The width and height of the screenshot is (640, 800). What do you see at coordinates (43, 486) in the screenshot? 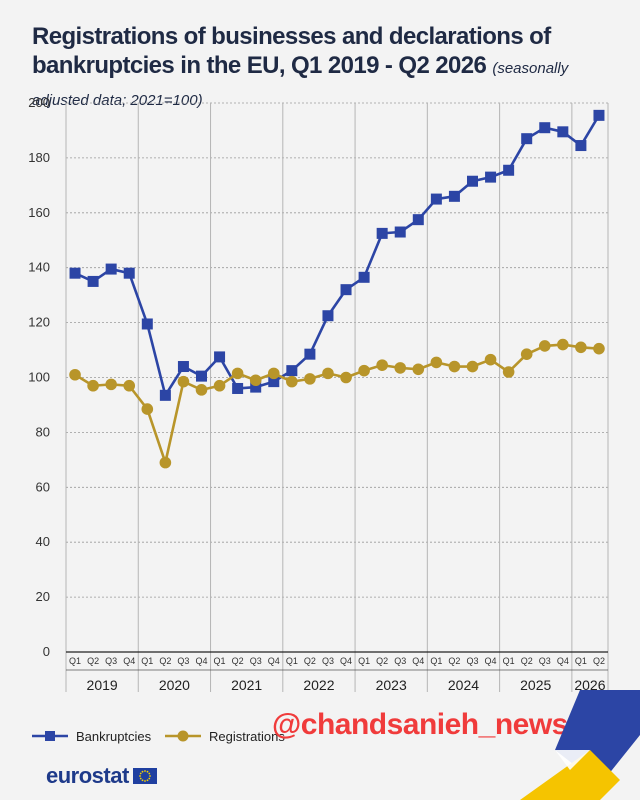
I see `y-tick-label-60: 60` at bounding box center [43, 486].